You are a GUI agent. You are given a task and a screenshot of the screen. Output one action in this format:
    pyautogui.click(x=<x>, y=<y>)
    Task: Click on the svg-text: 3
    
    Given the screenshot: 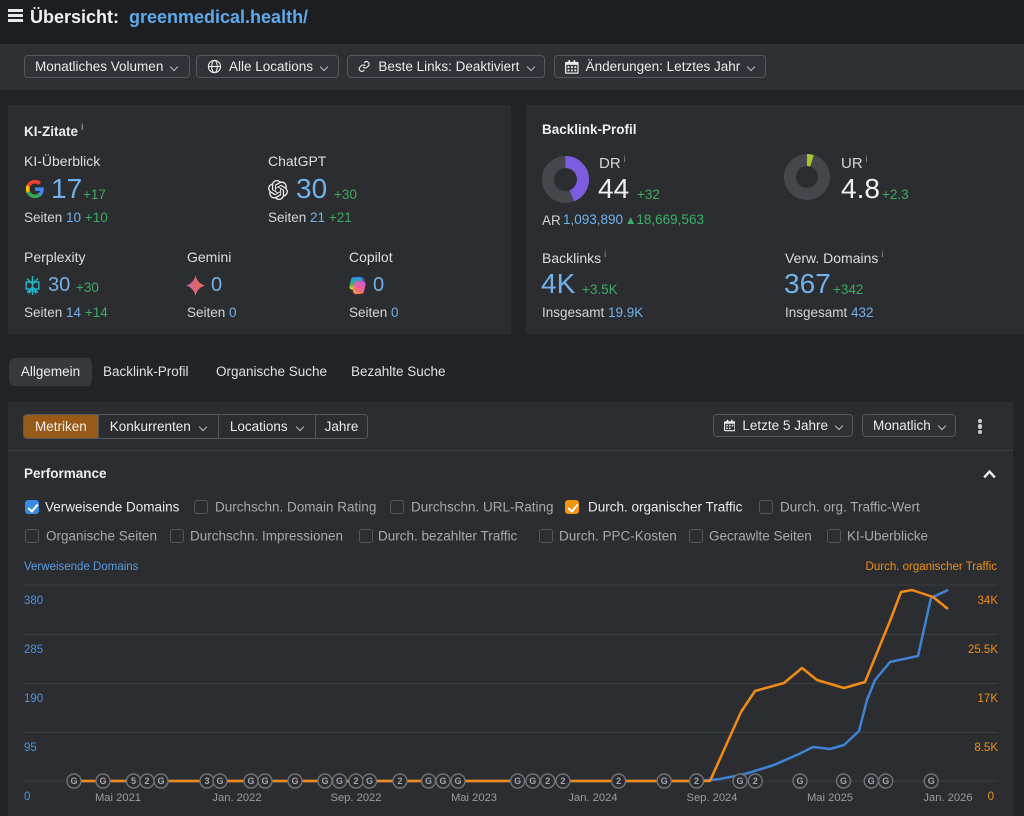 What is the action you would take?
    pyautogui.click(x=206, y=781)
    